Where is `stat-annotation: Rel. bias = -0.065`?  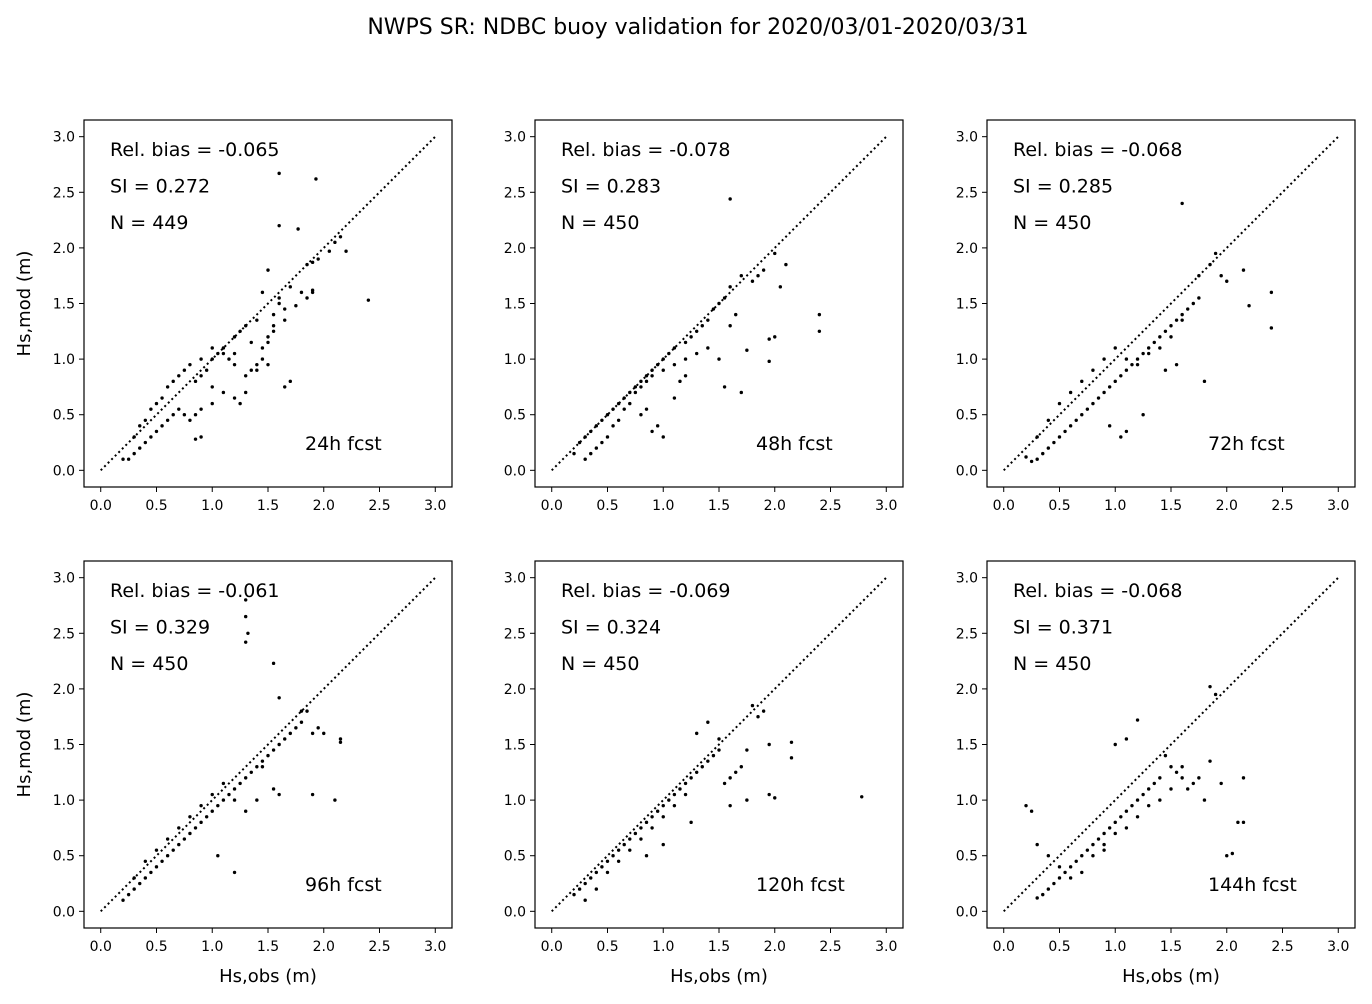 stat-annotation: Rel. bias = -0.065 is located at coordinates (195, 150).